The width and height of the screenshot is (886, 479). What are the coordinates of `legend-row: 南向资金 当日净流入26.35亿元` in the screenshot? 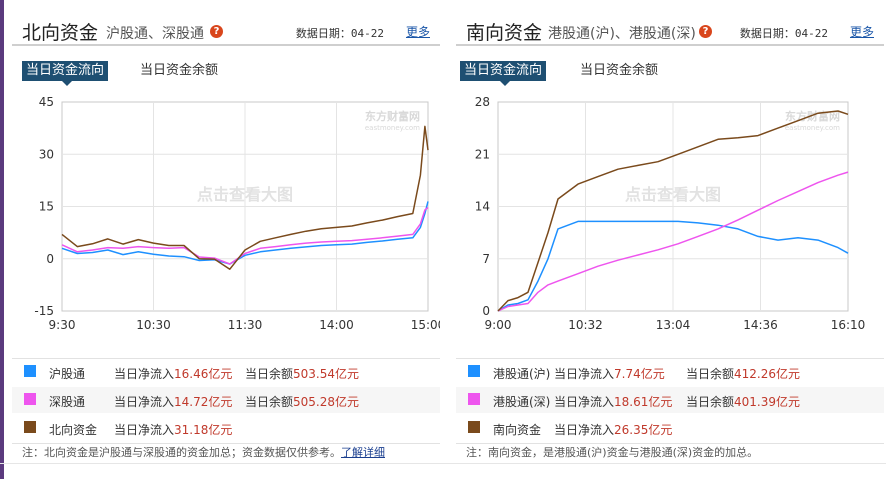 It's located at (670, 428).